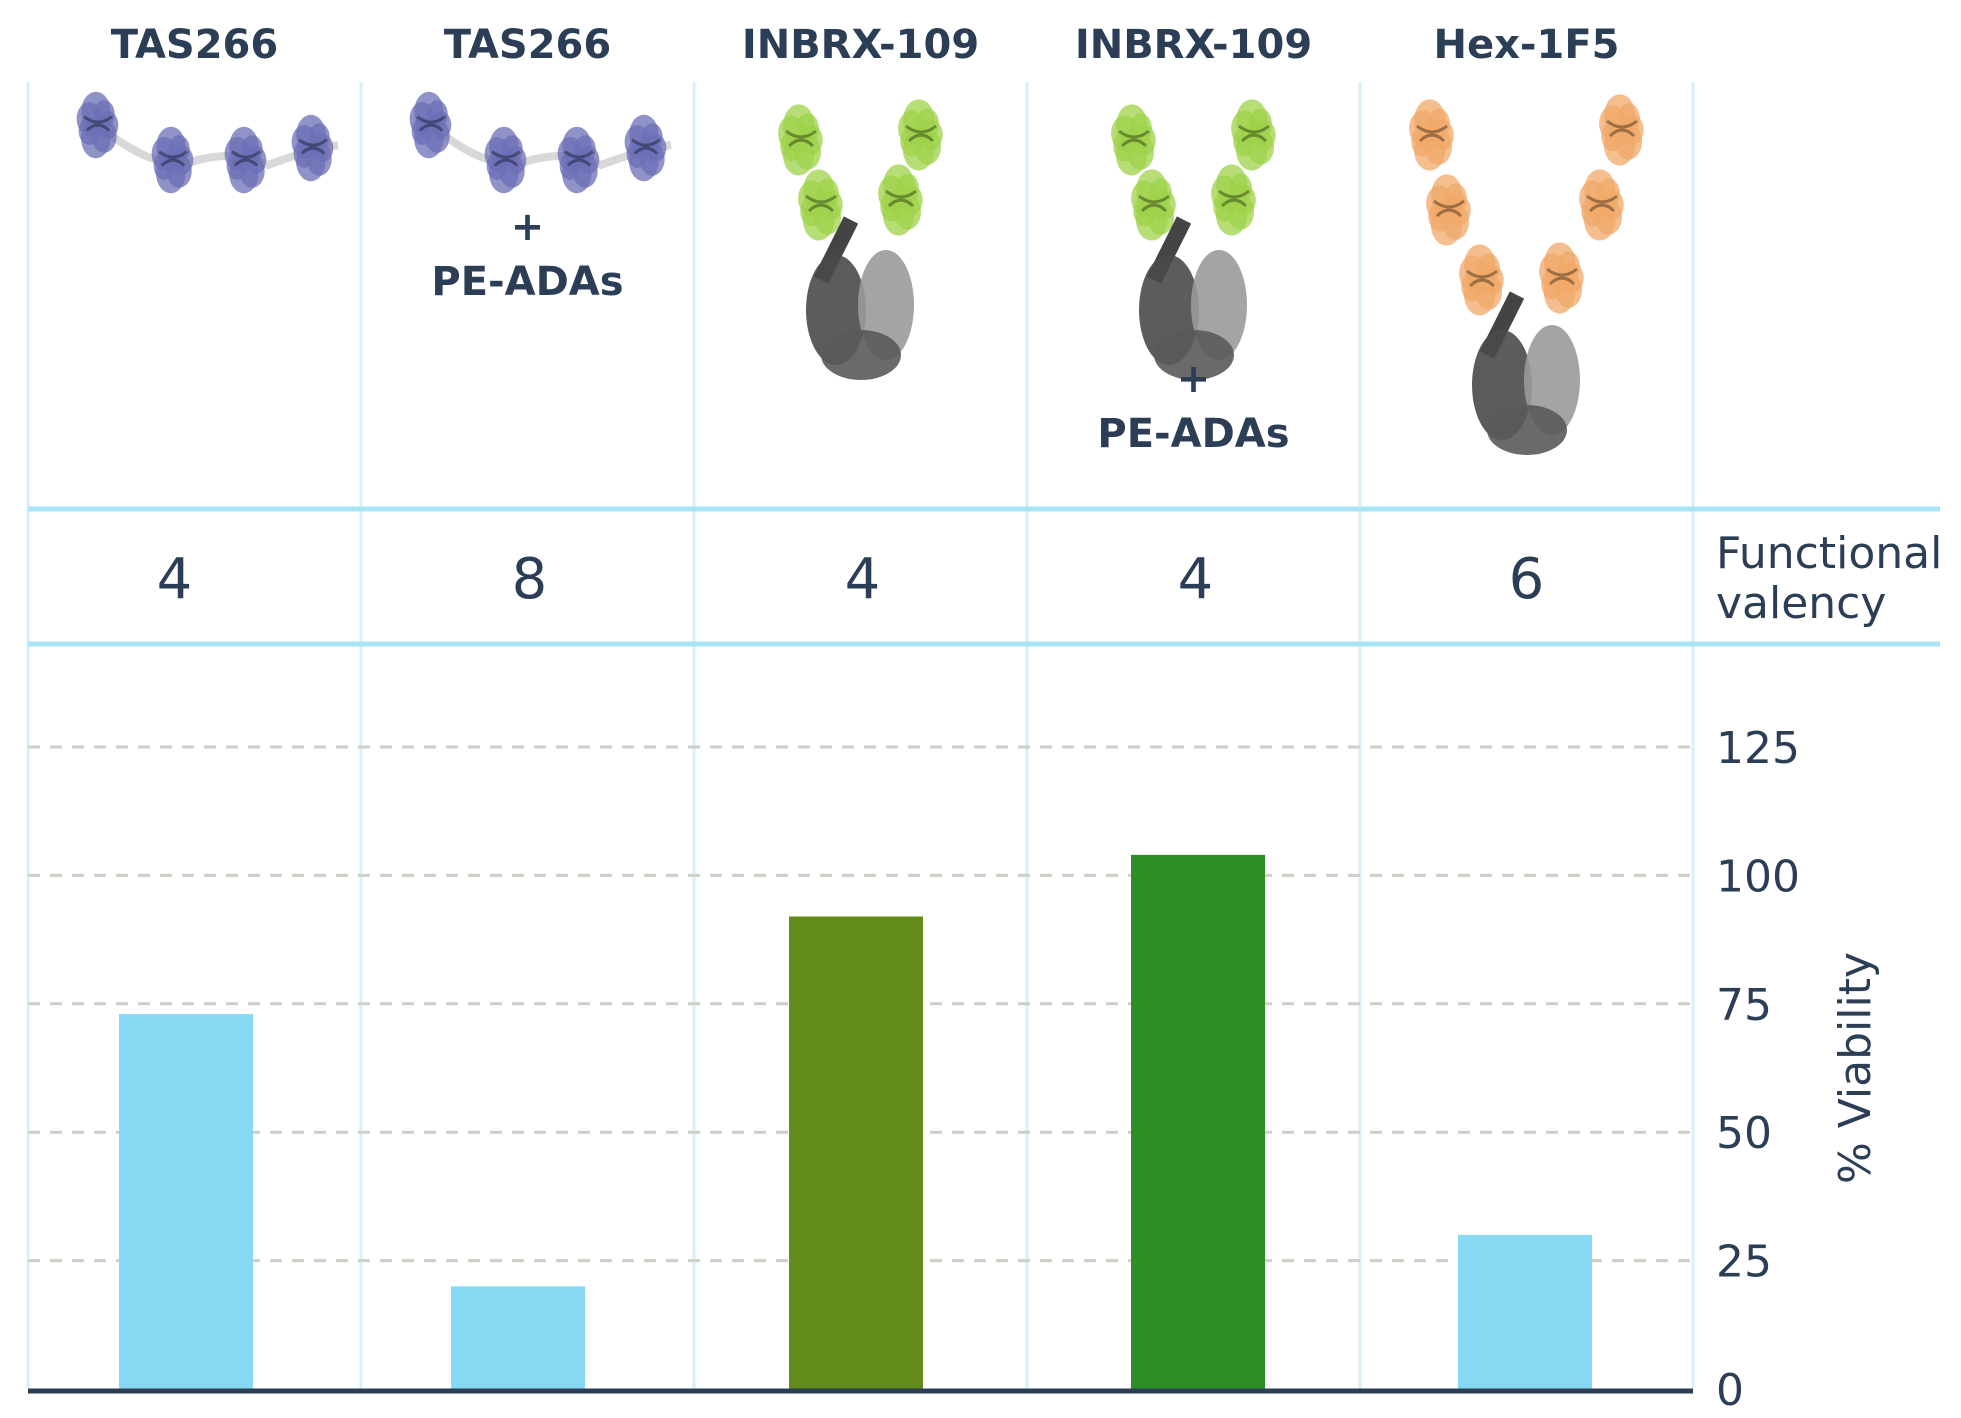 The width and height of the screenshot is (1961, 1418). I want to click on functional-valency-label: Functional, so click(1829, 553).